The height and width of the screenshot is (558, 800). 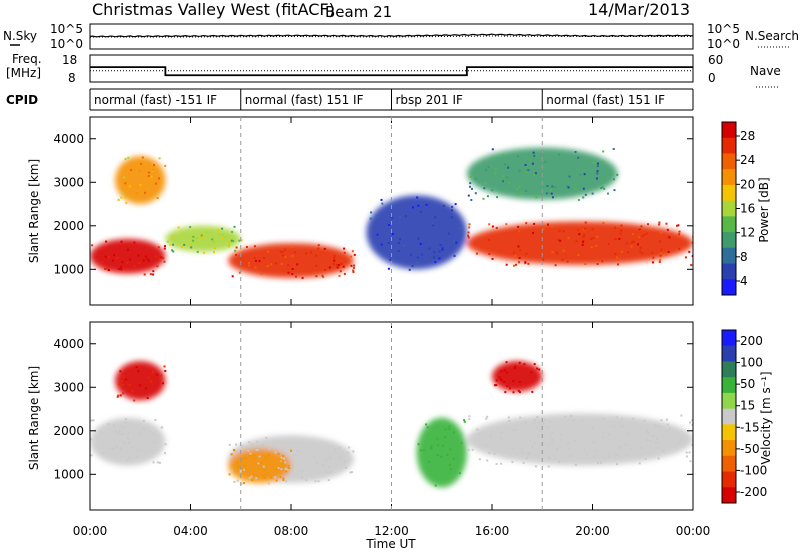 I want to click on freq-tick-bottom: 8, so click(x=72, y=78).